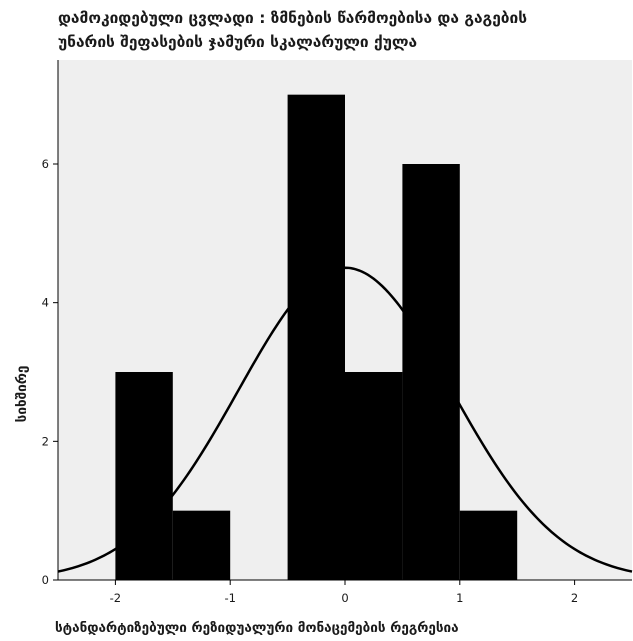 The height and width of the screenshot is (641, 633). What do you see at coordinates (115, 598) in the screenshot?
I see `x-tick-label: -2` at bounding box center [115, 598].